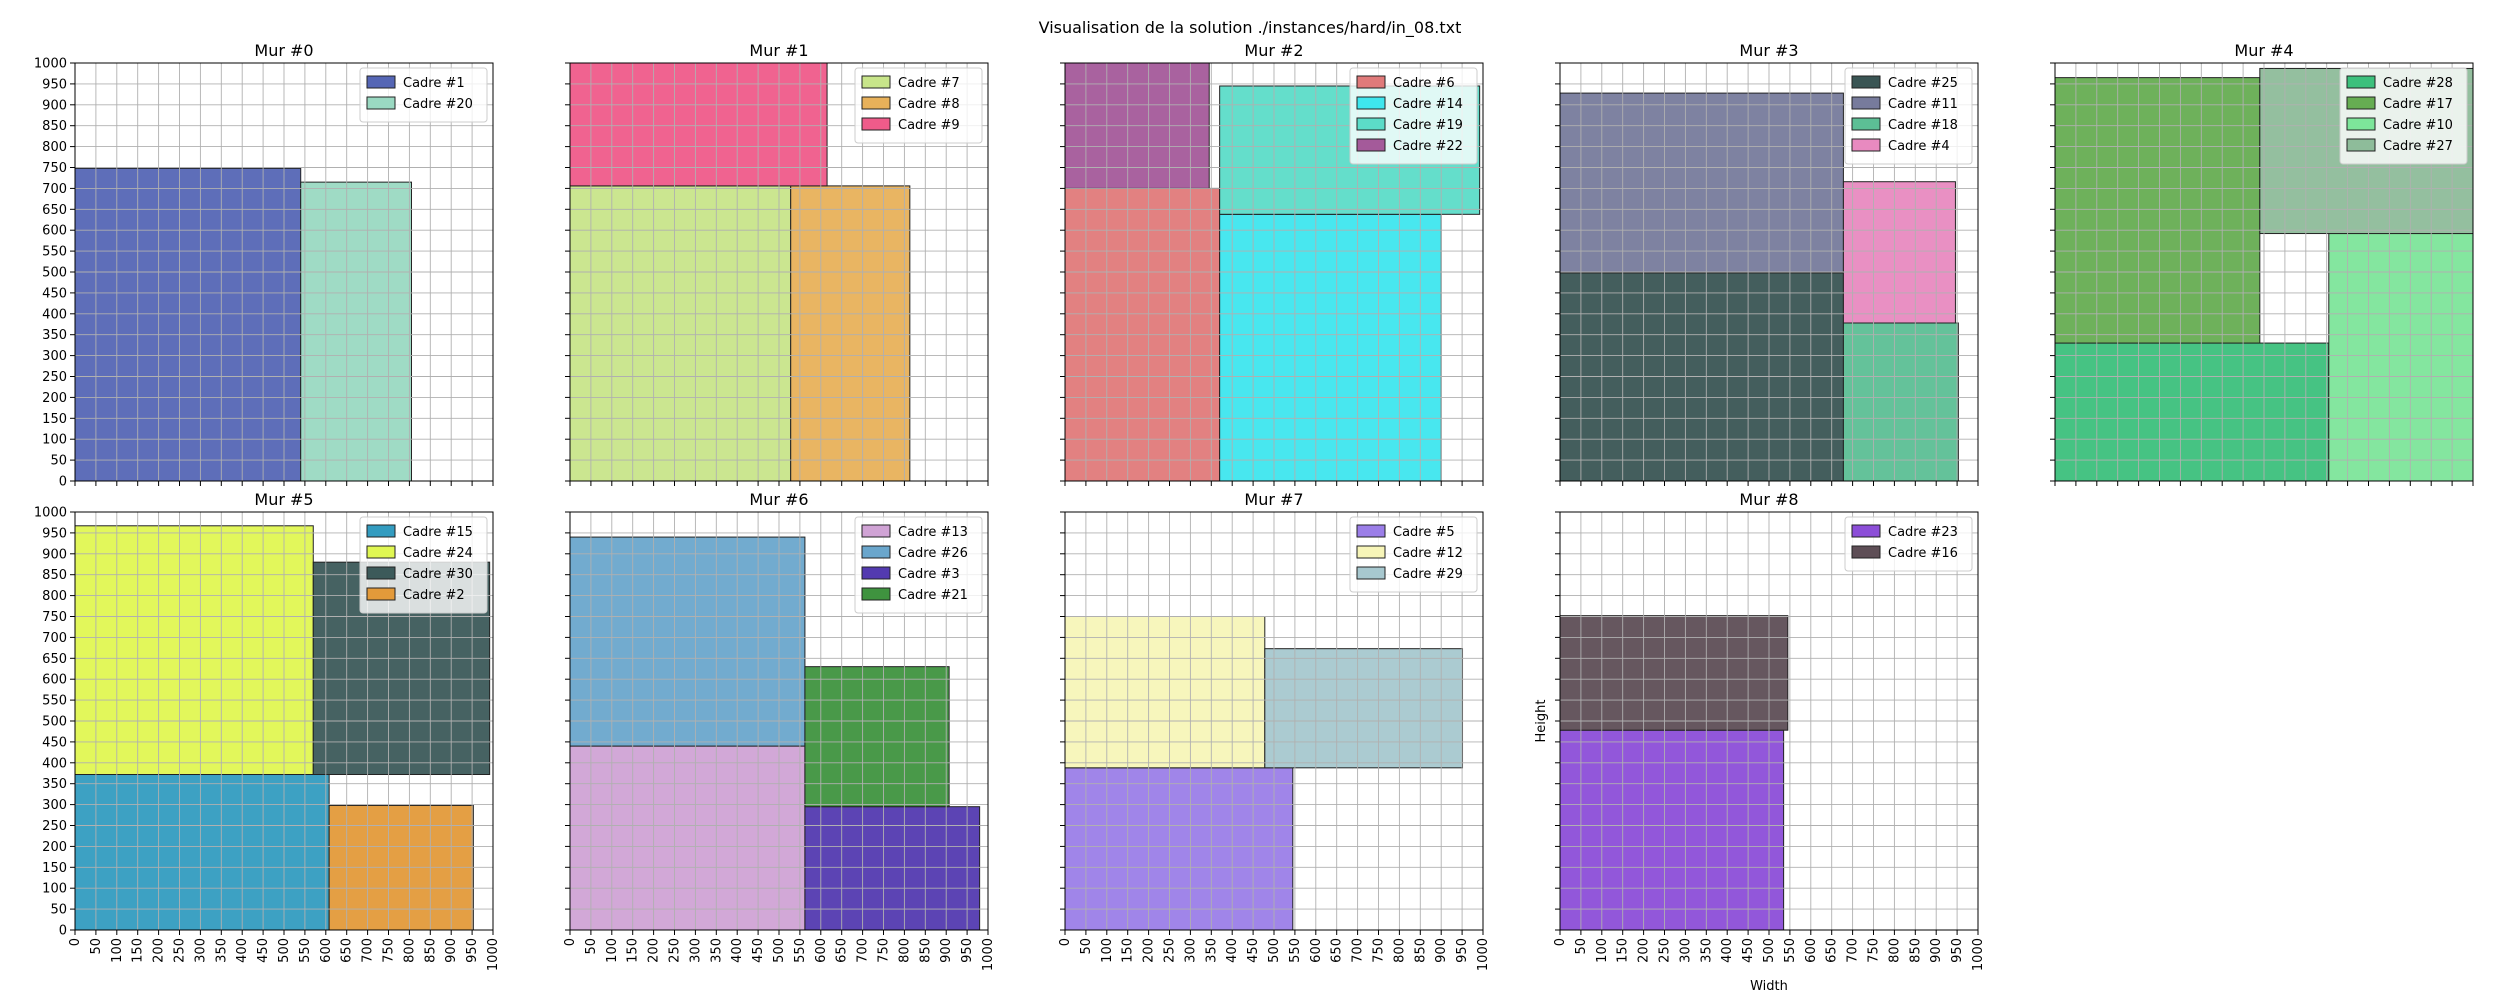  I want to click on legend-entry: Cadre #18, so click(1923, 125).